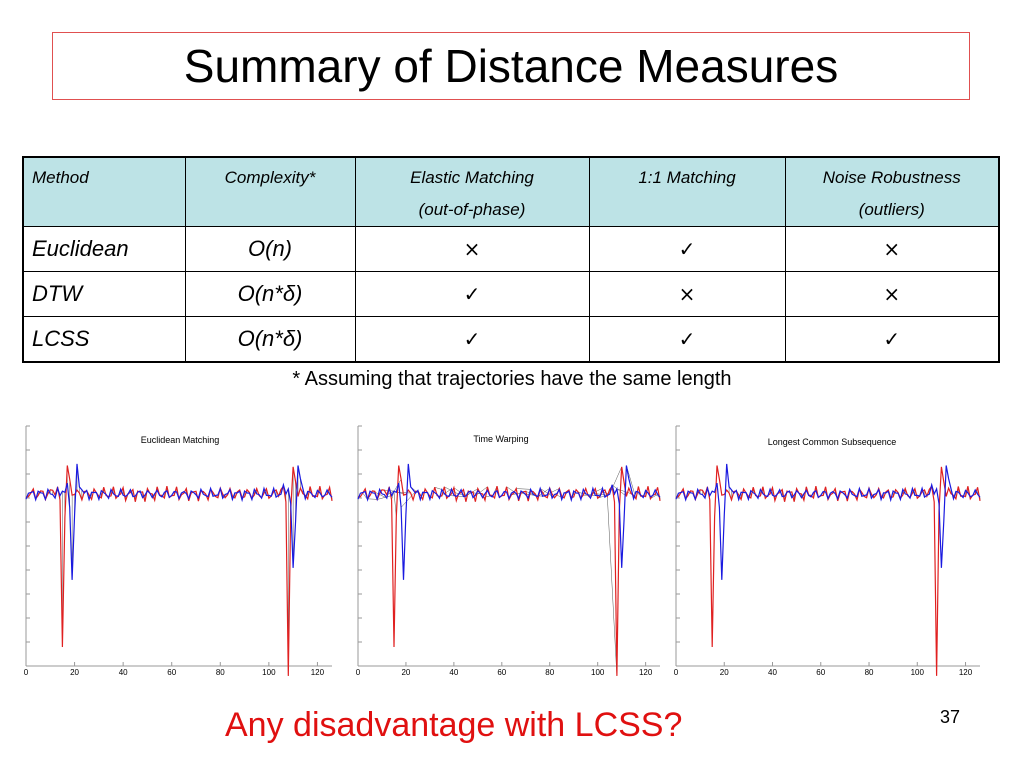 This screenshot has height=768, width=1024. Describe the element at coordinates (104, 191) in the screenshot. I see `header-method: Method` at that location.